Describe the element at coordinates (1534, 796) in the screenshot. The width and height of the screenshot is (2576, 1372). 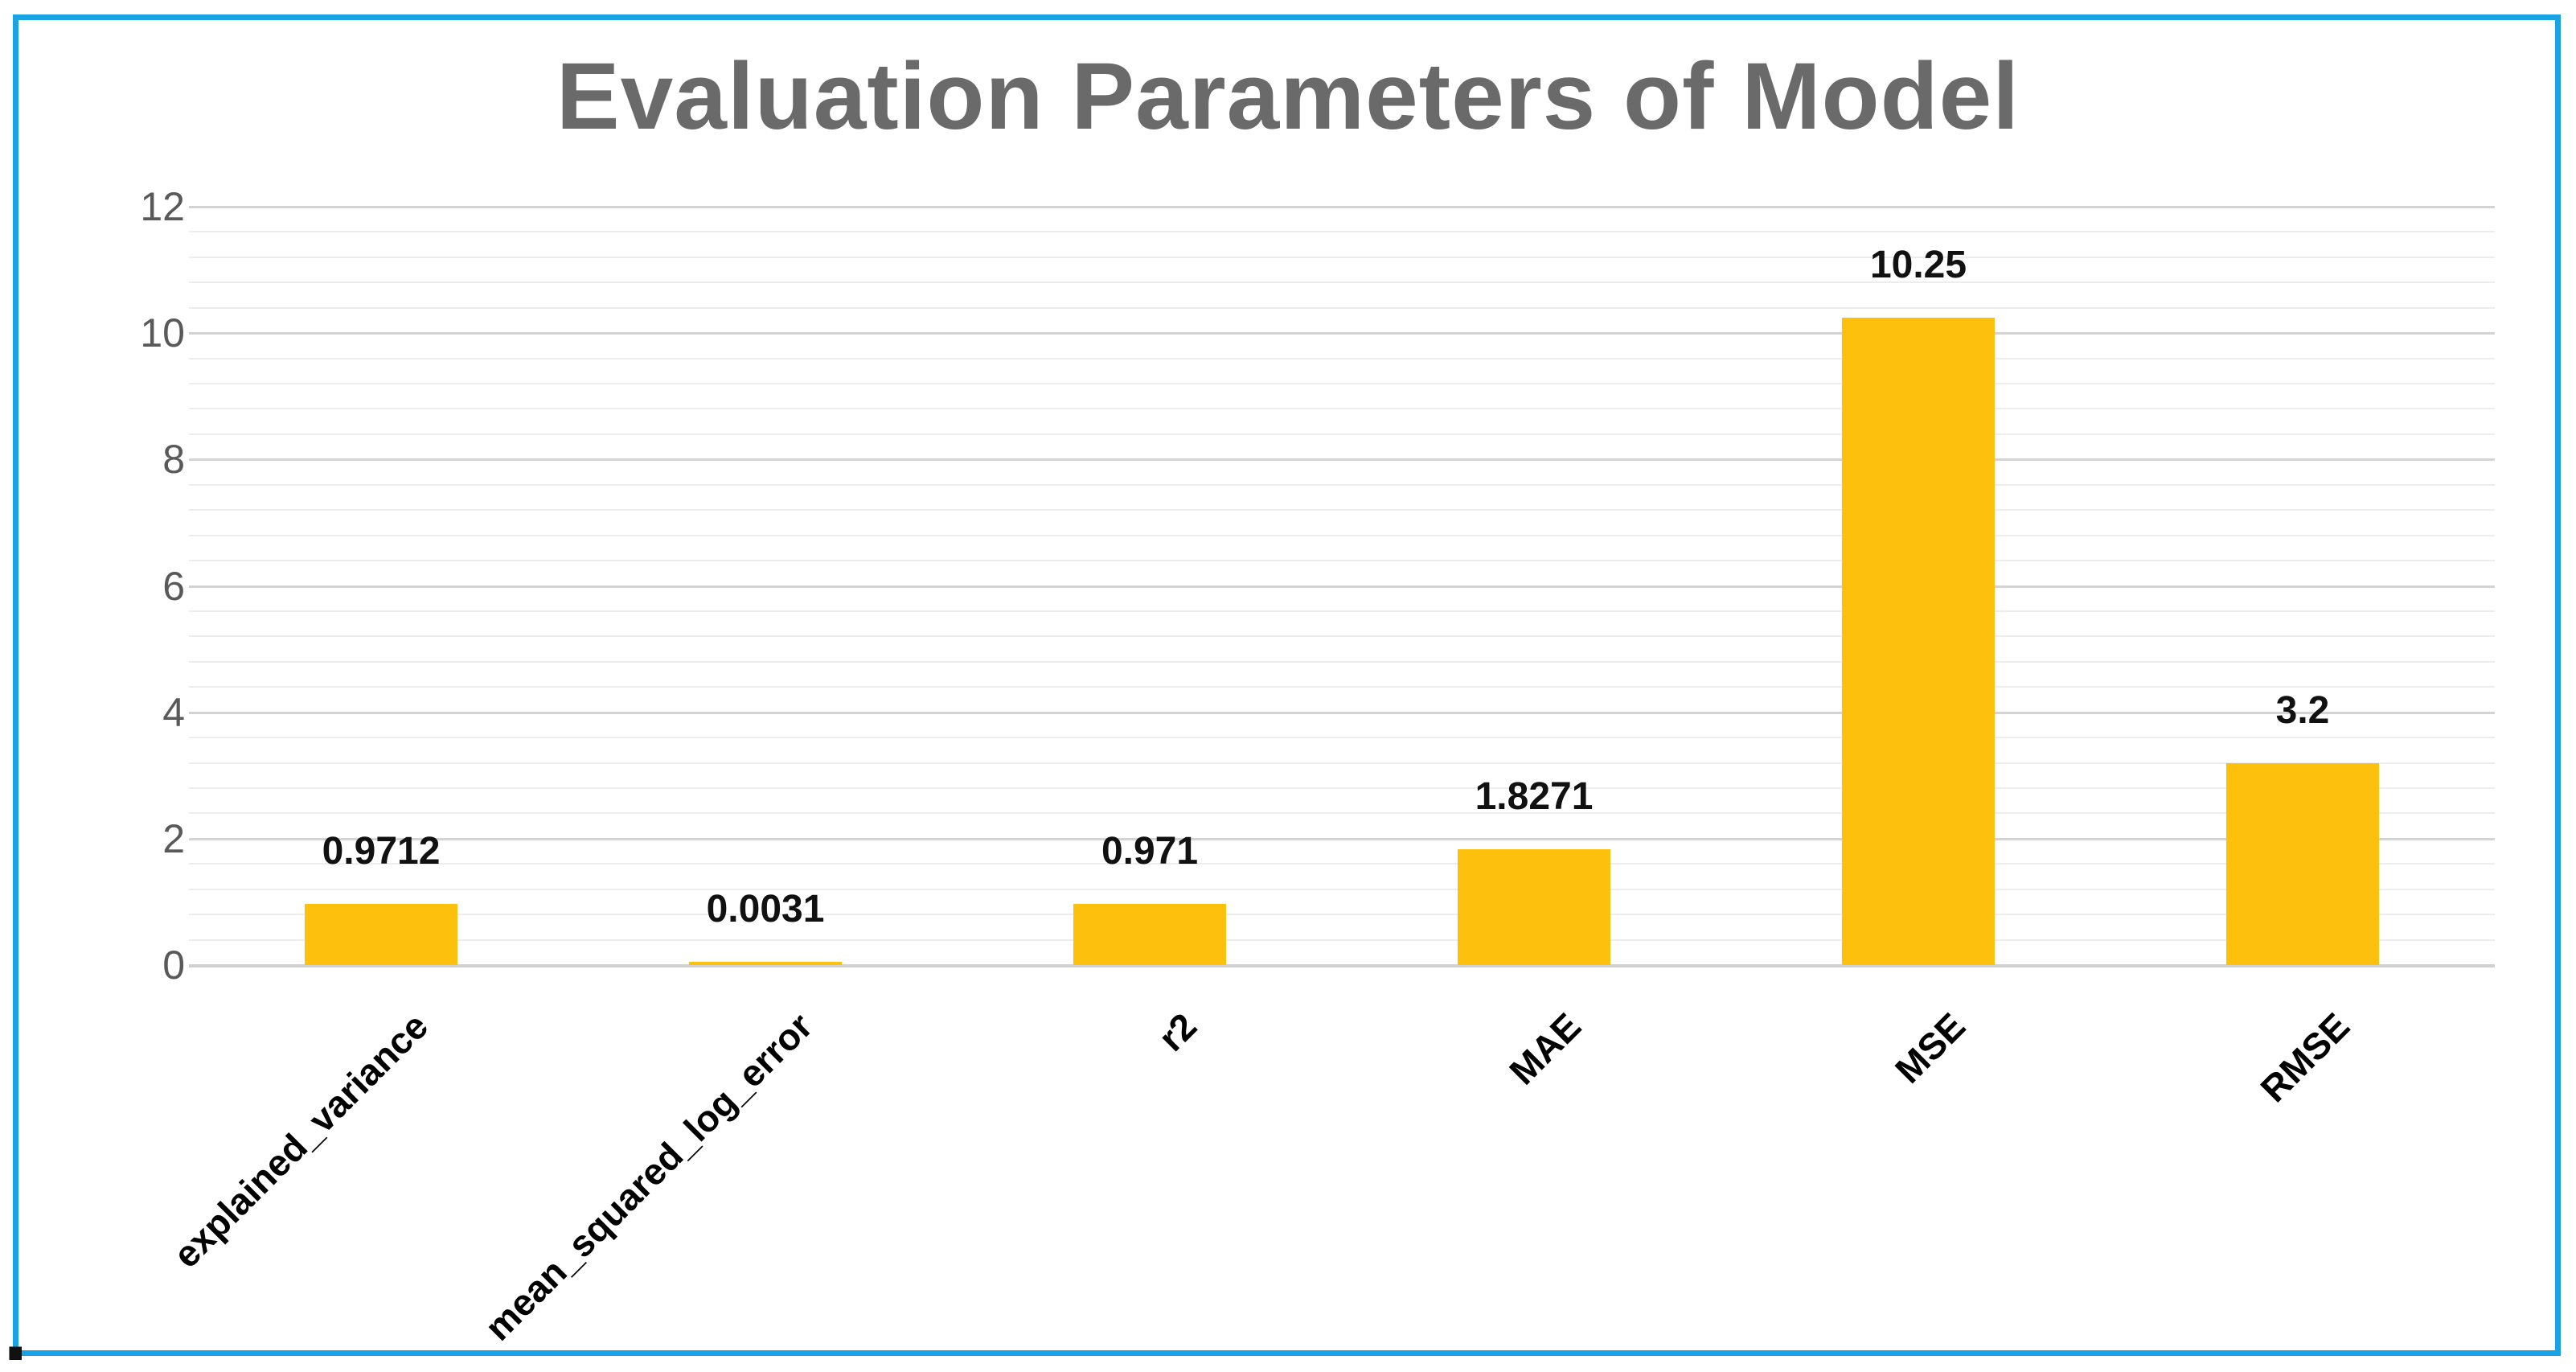
I see `data-label-MAE: 1.8271` at that location.